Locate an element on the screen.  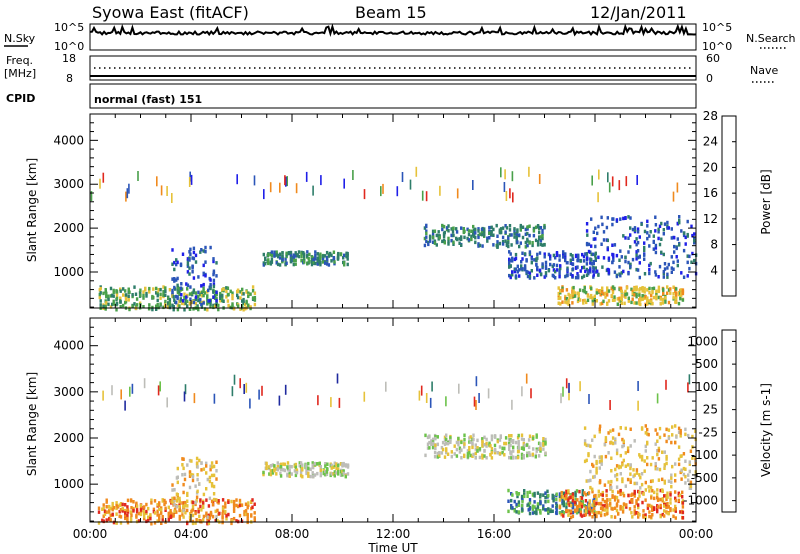
nsky-trace is located at coordinates (393, 30).